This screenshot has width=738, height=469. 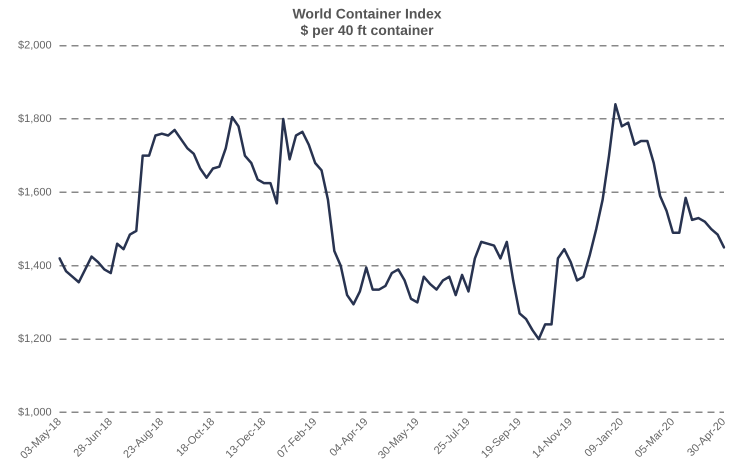 I want to click on chart-subtitle: $ per 40 ft container, so click(x=367, y=30).